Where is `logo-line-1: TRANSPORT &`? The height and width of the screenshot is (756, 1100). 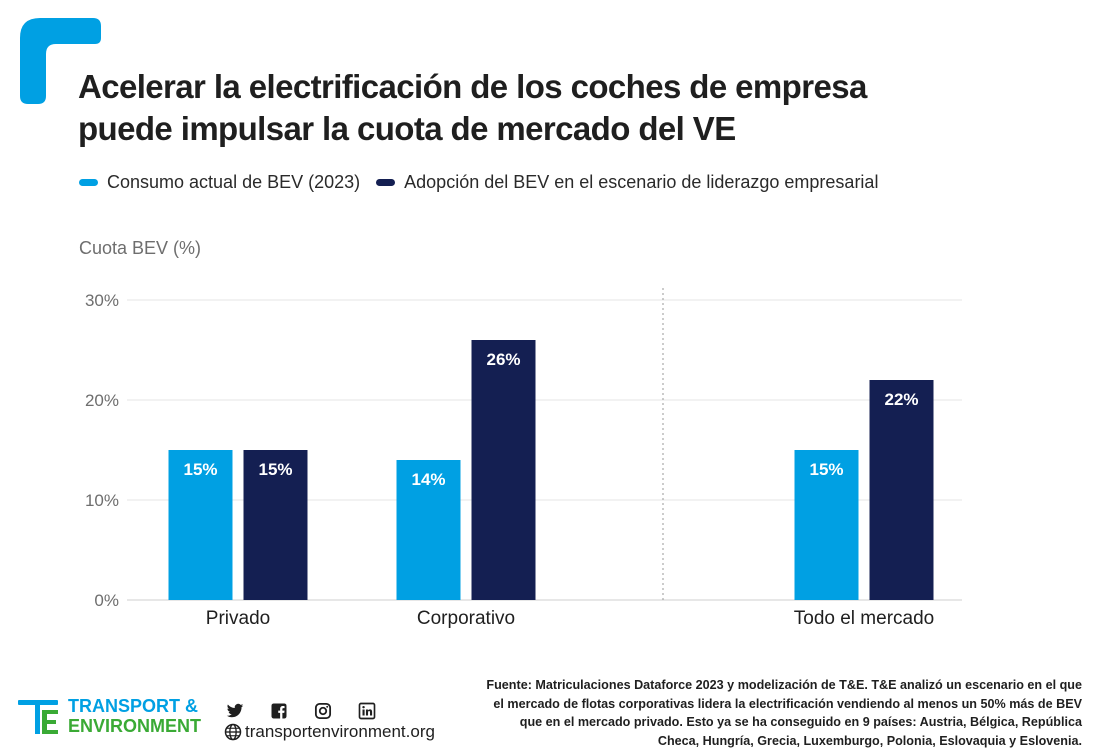 logo-line-1: TRANSPORT & is located at coordinates (133, 706).